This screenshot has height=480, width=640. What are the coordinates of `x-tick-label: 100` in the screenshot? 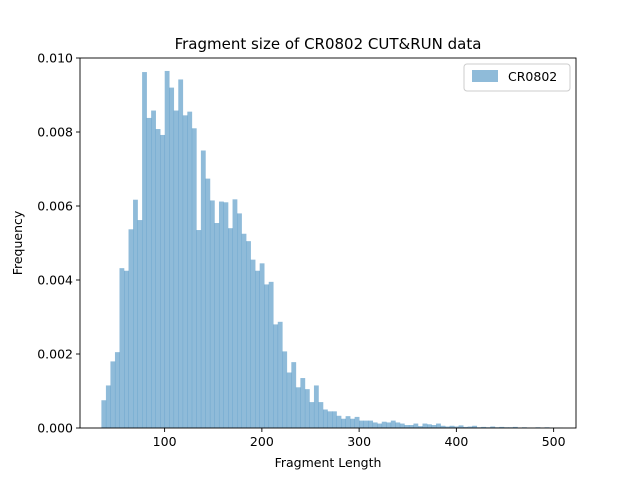 It's located at (165, 441).